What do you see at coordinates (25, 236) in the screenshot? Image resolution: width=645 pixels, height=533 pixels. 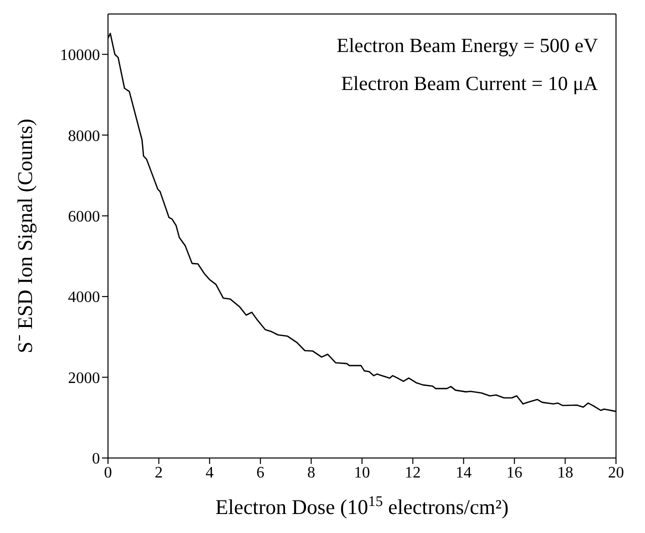 I see `y-axis-title: S⁻ ESD Ion Signal (Counts)` at bounding box center [25, 236].